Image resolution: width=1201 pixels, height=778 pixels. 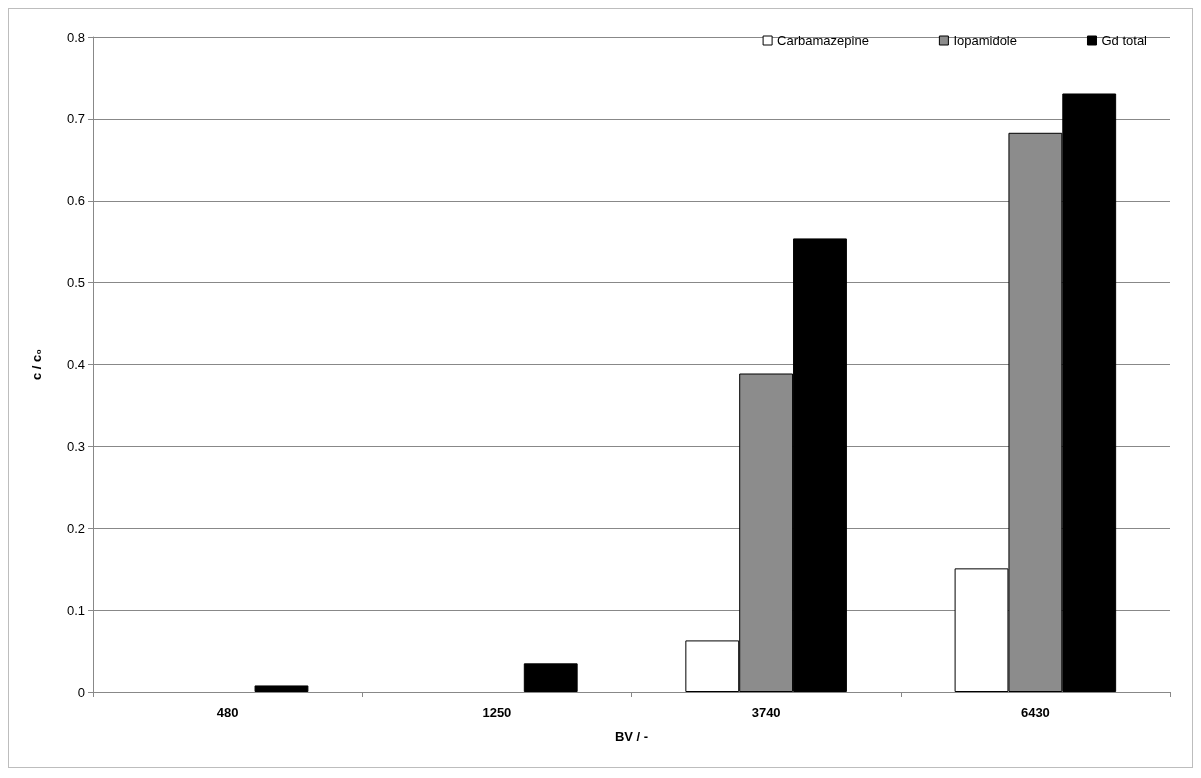 I want to click on x-tick-label: 480, so click(x=227, y=712).